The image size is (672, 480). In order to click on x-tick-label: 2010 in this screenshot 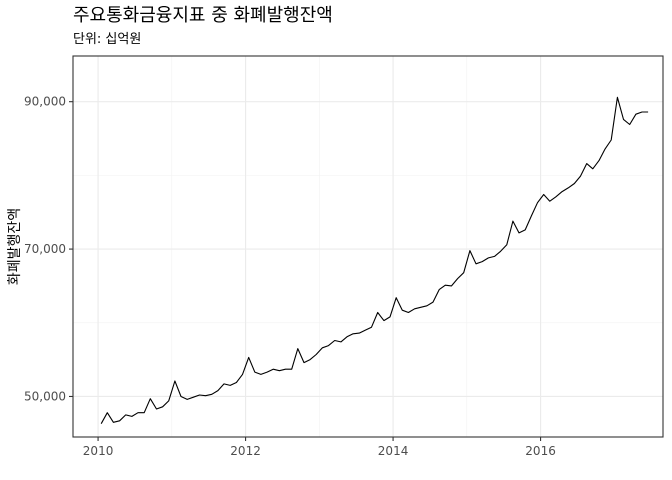, I will do `click(98, 451)`.